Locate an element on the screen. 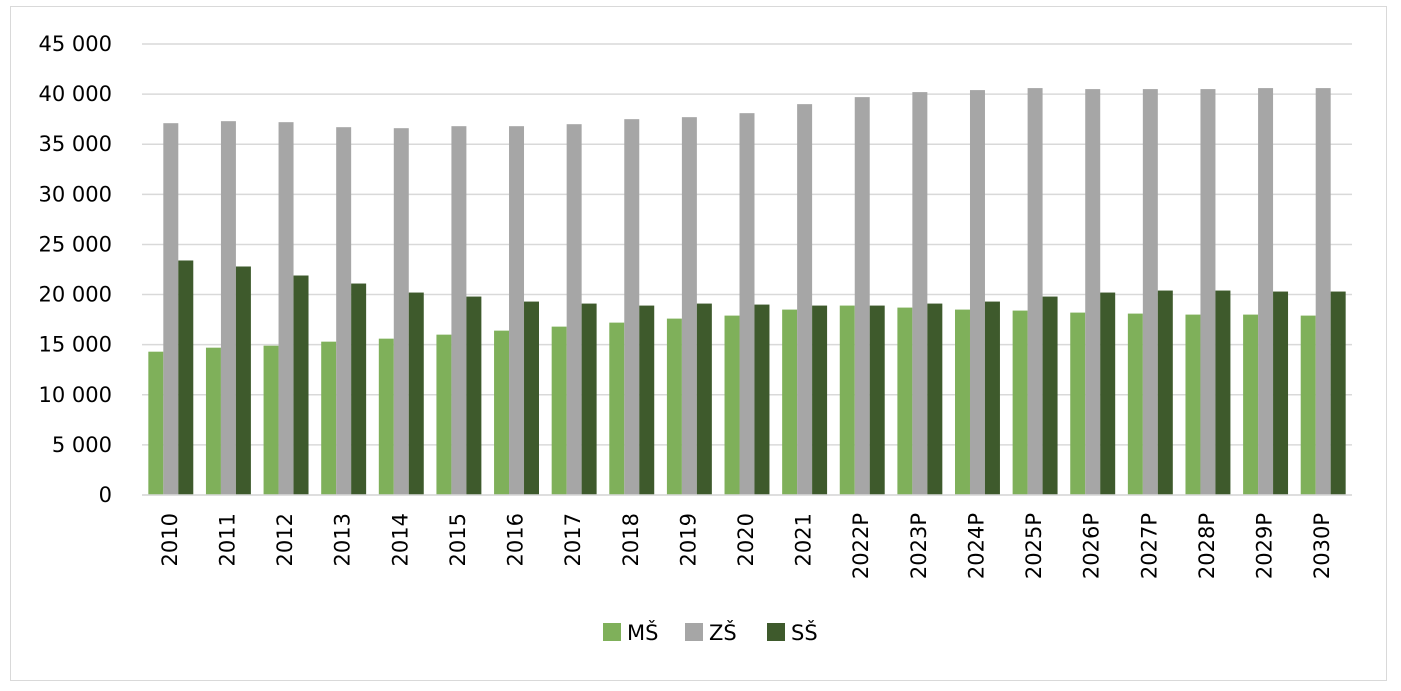 The image size is (1401, 691). y-tick-label: 5 000 is located at coordinates (82, 445).